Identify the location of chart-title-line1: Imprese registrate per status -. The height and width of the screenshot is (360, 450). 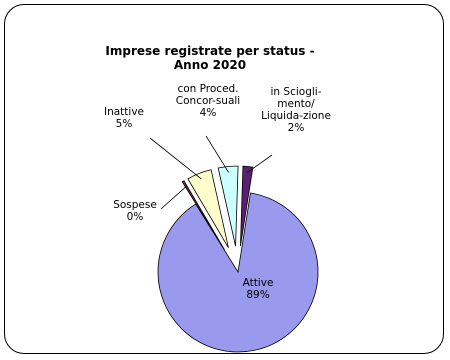
(210, 51).